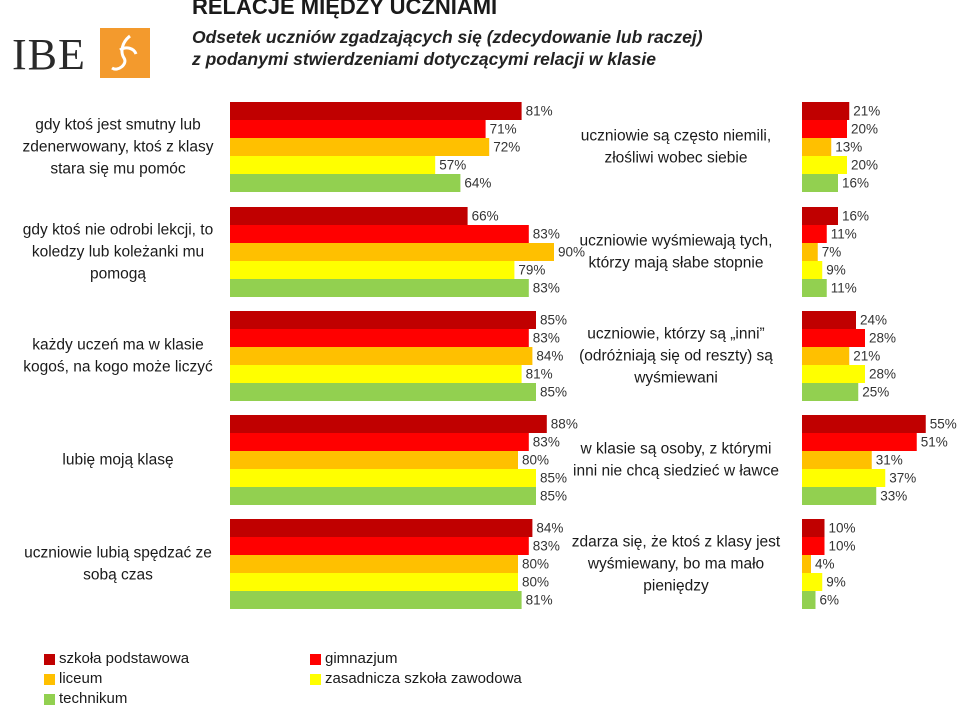  I want to click on question-label: uczniowie wyśmiewają tych,, so click(676, 241).